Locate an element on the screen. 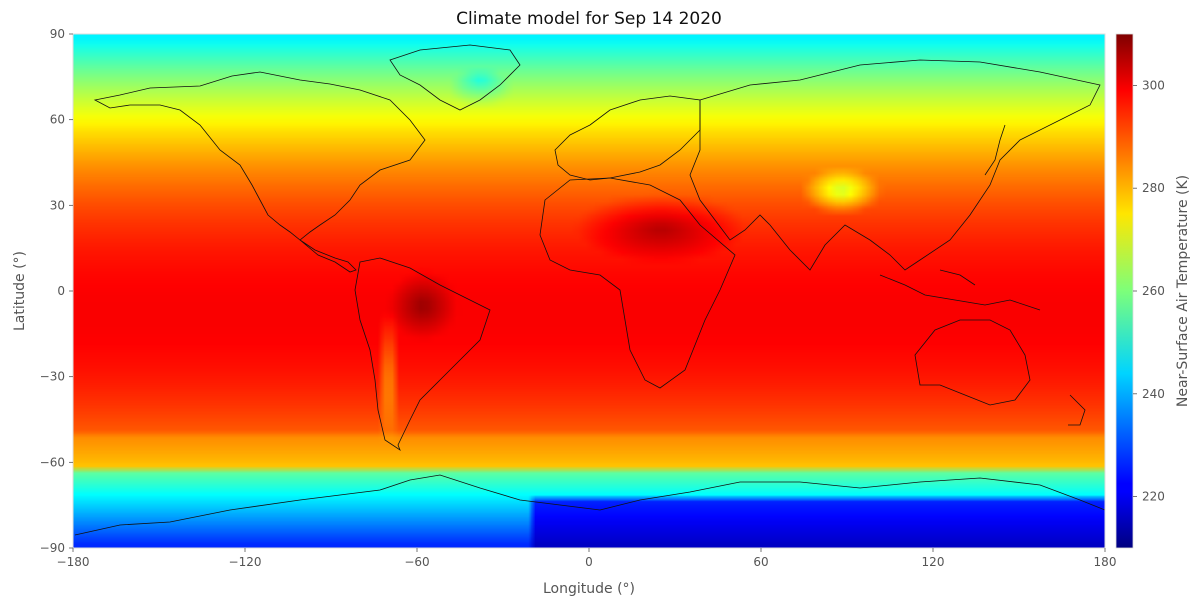 This screenshot has width=1202, height=608. y-tick-label: 0 is located at coordinates (61, 291).